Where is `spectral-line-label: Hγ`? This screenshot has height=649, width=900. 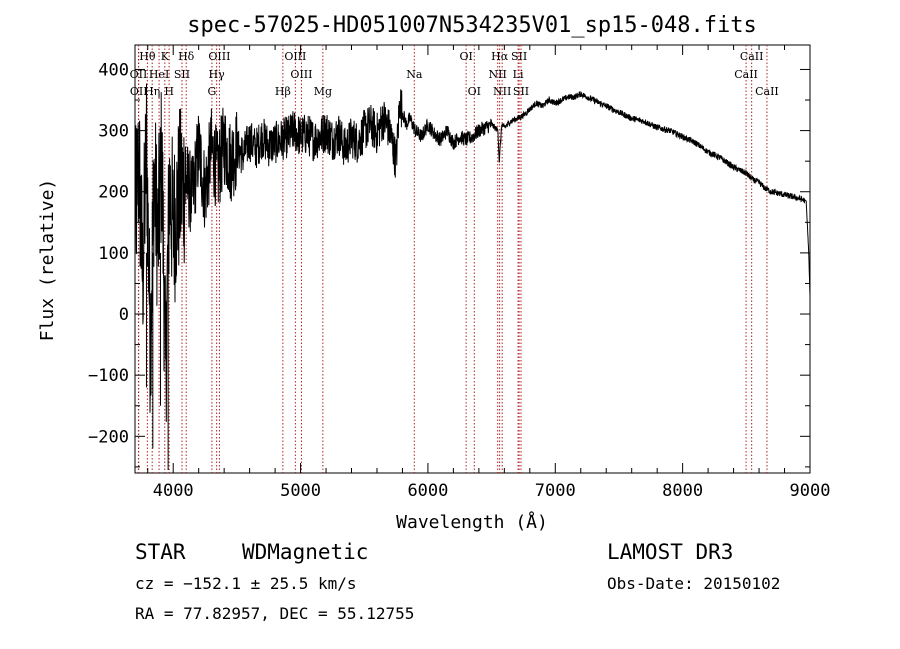 spectral-line-label: Hγ is located at coordinates (217, 74).